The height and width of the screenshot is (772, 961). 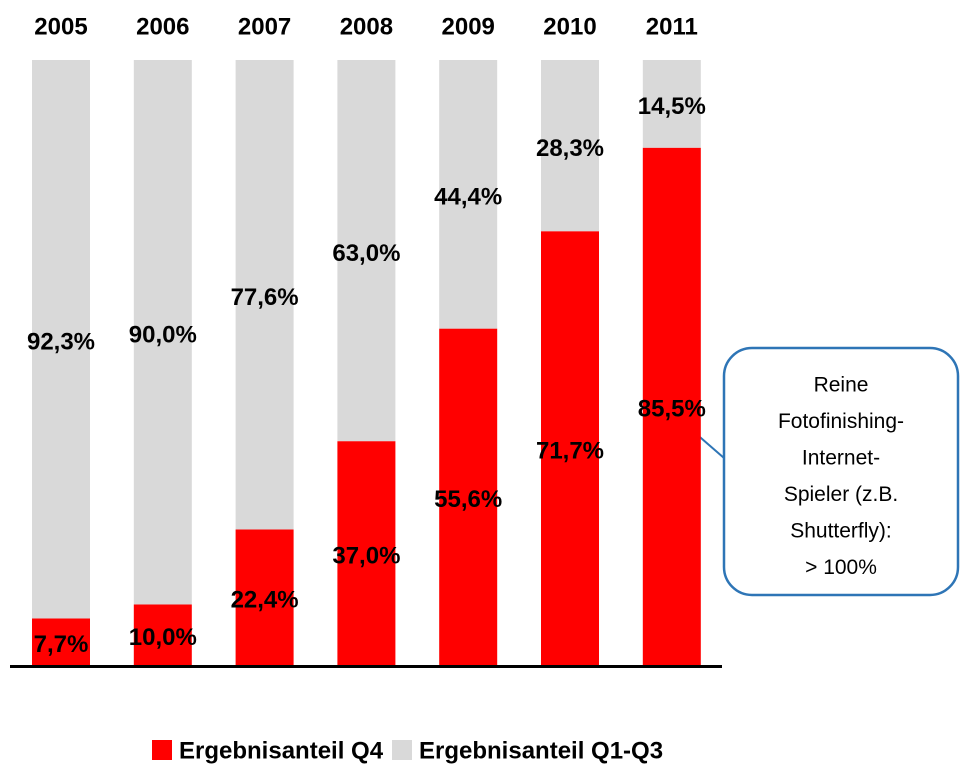 I want to click on data-label: 7,7%, so click(x=61, y=644).